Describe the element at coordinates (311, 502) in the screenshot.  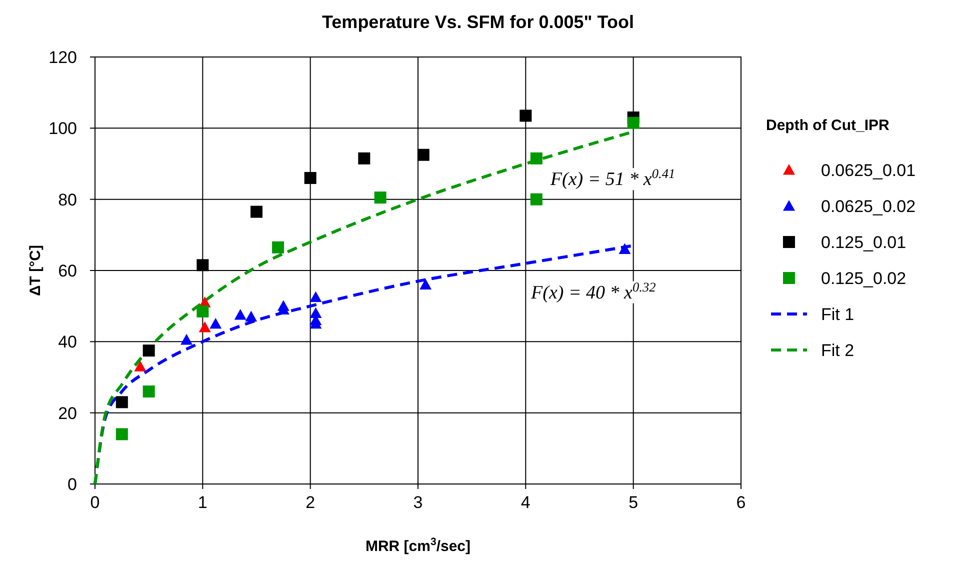
I see `x-tick-label: 2` at that location.